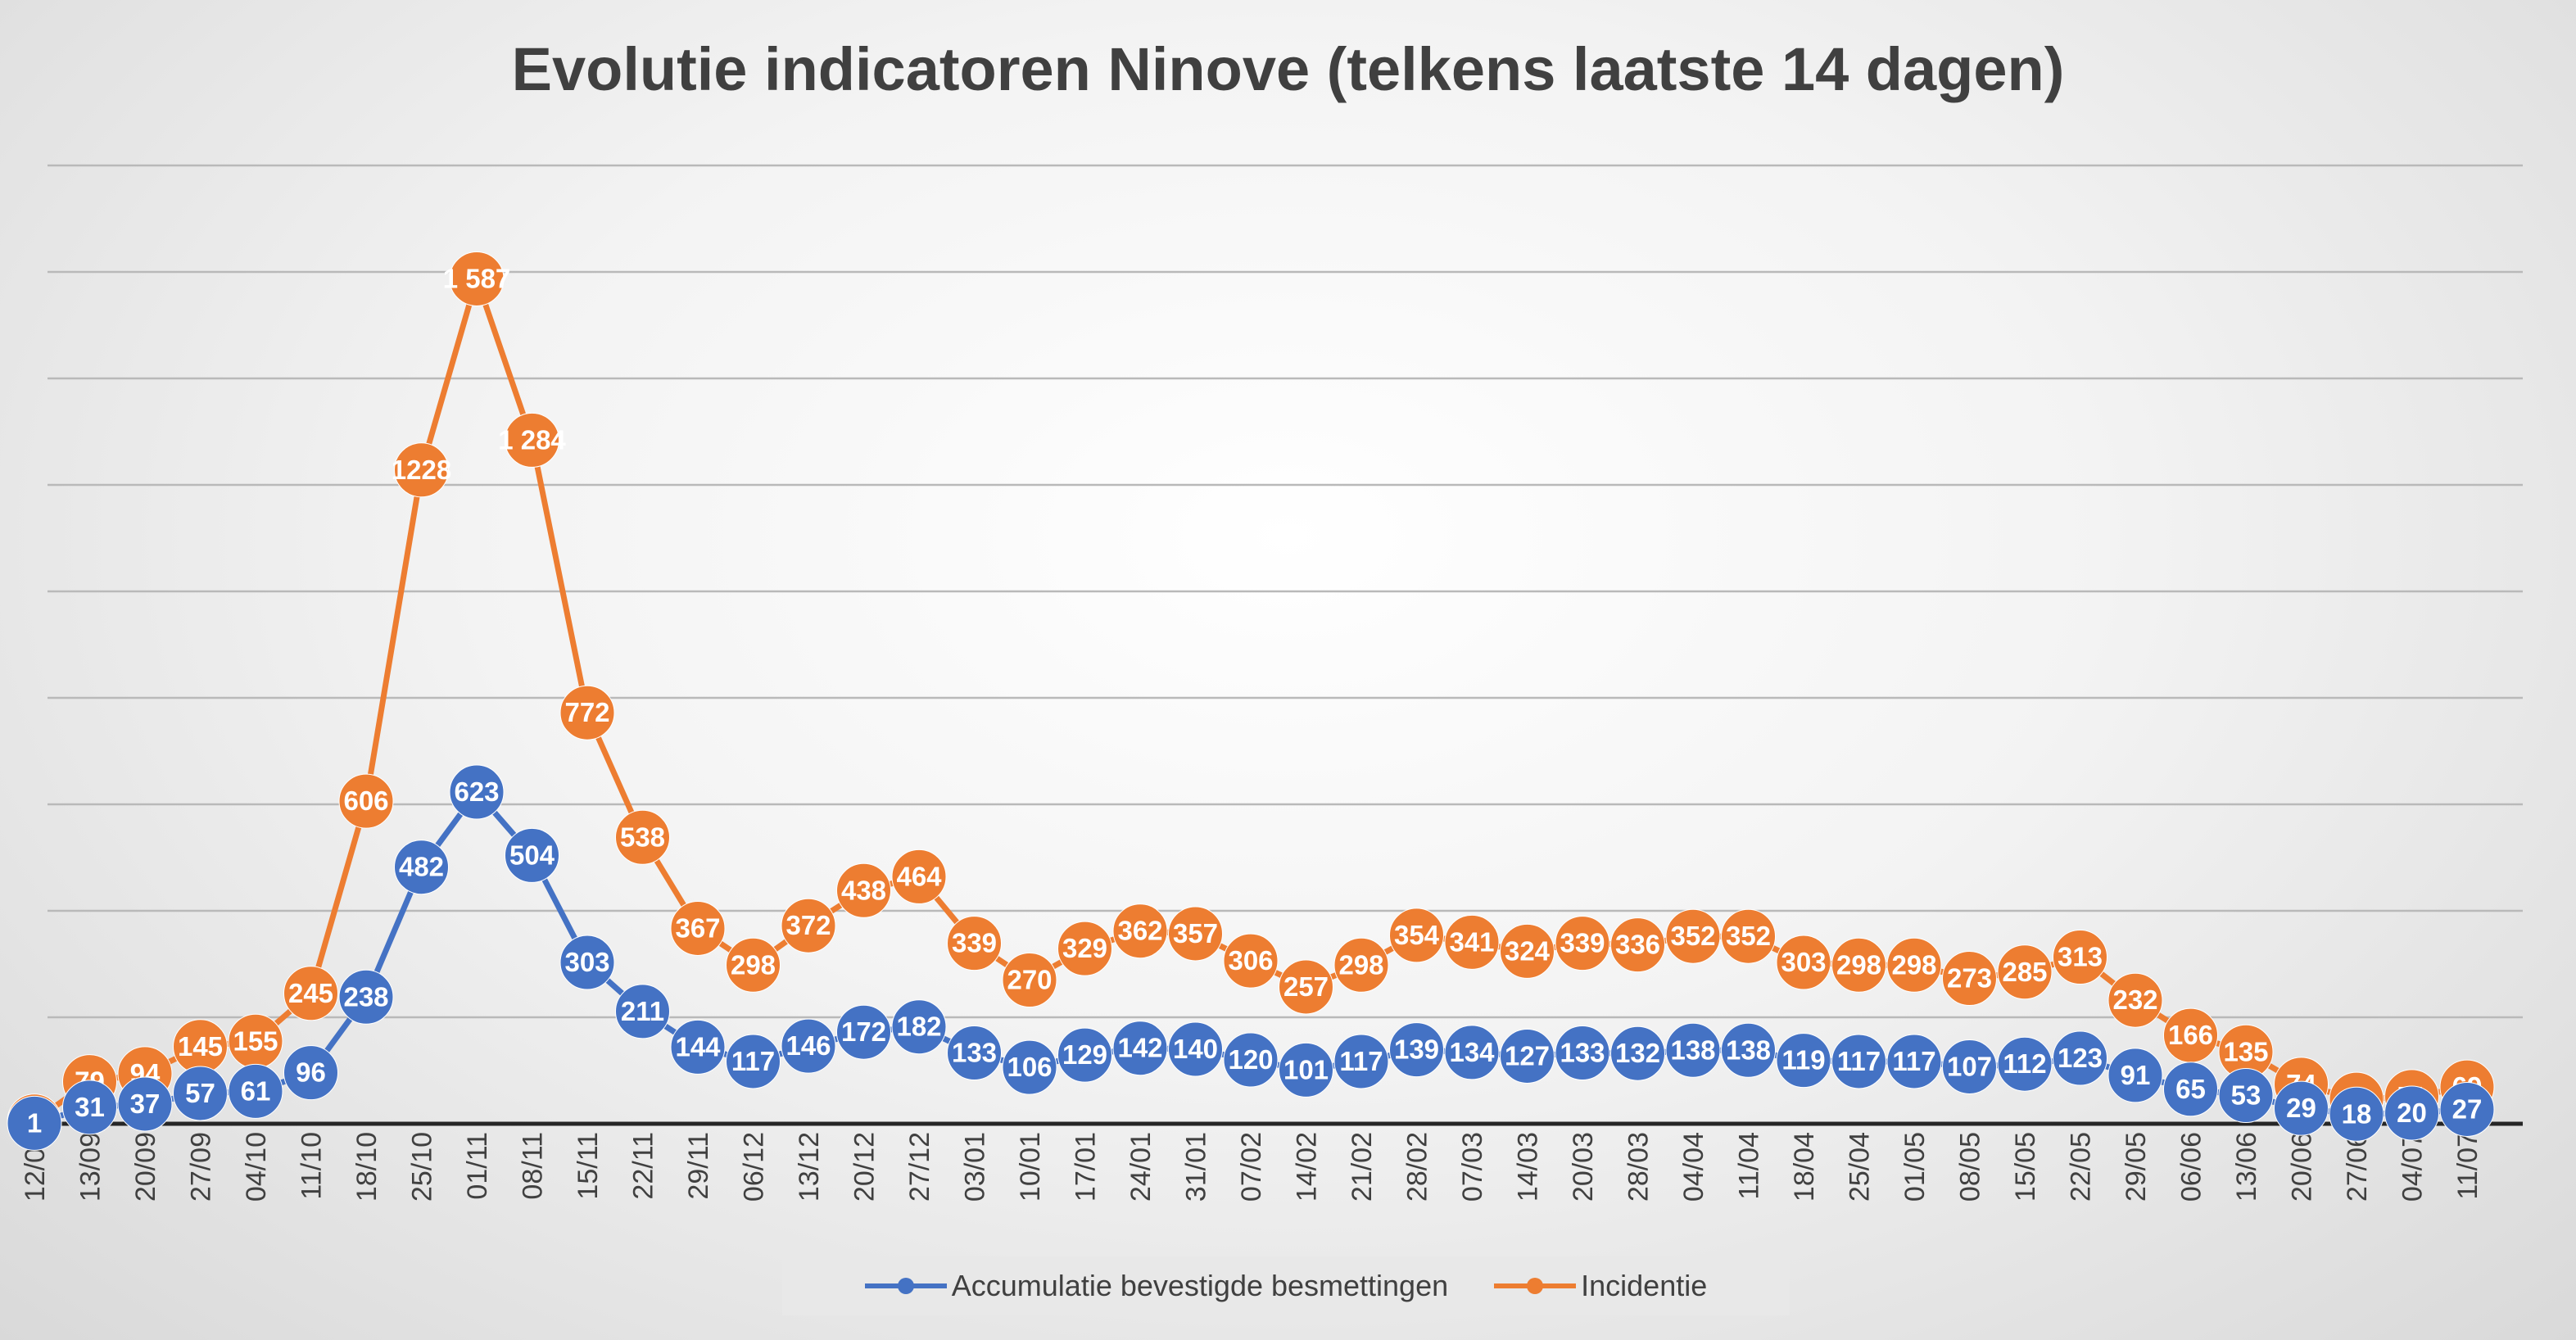  Describe the element at coordinates (2246, 1095) in the screenshot. I see `data-label: 53` at that location.